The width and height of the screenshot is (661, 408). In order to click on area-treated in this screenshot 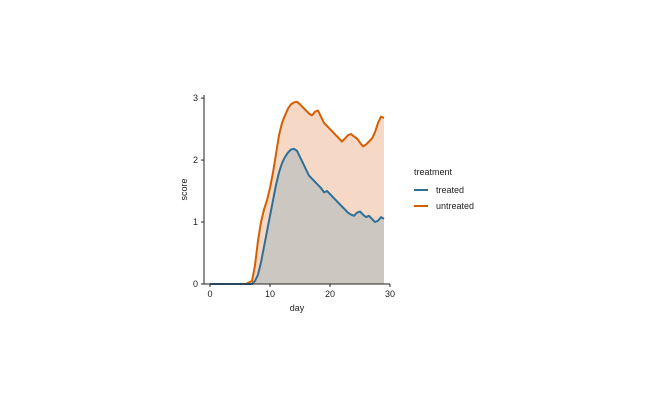, I will do `click(297, 216)`.